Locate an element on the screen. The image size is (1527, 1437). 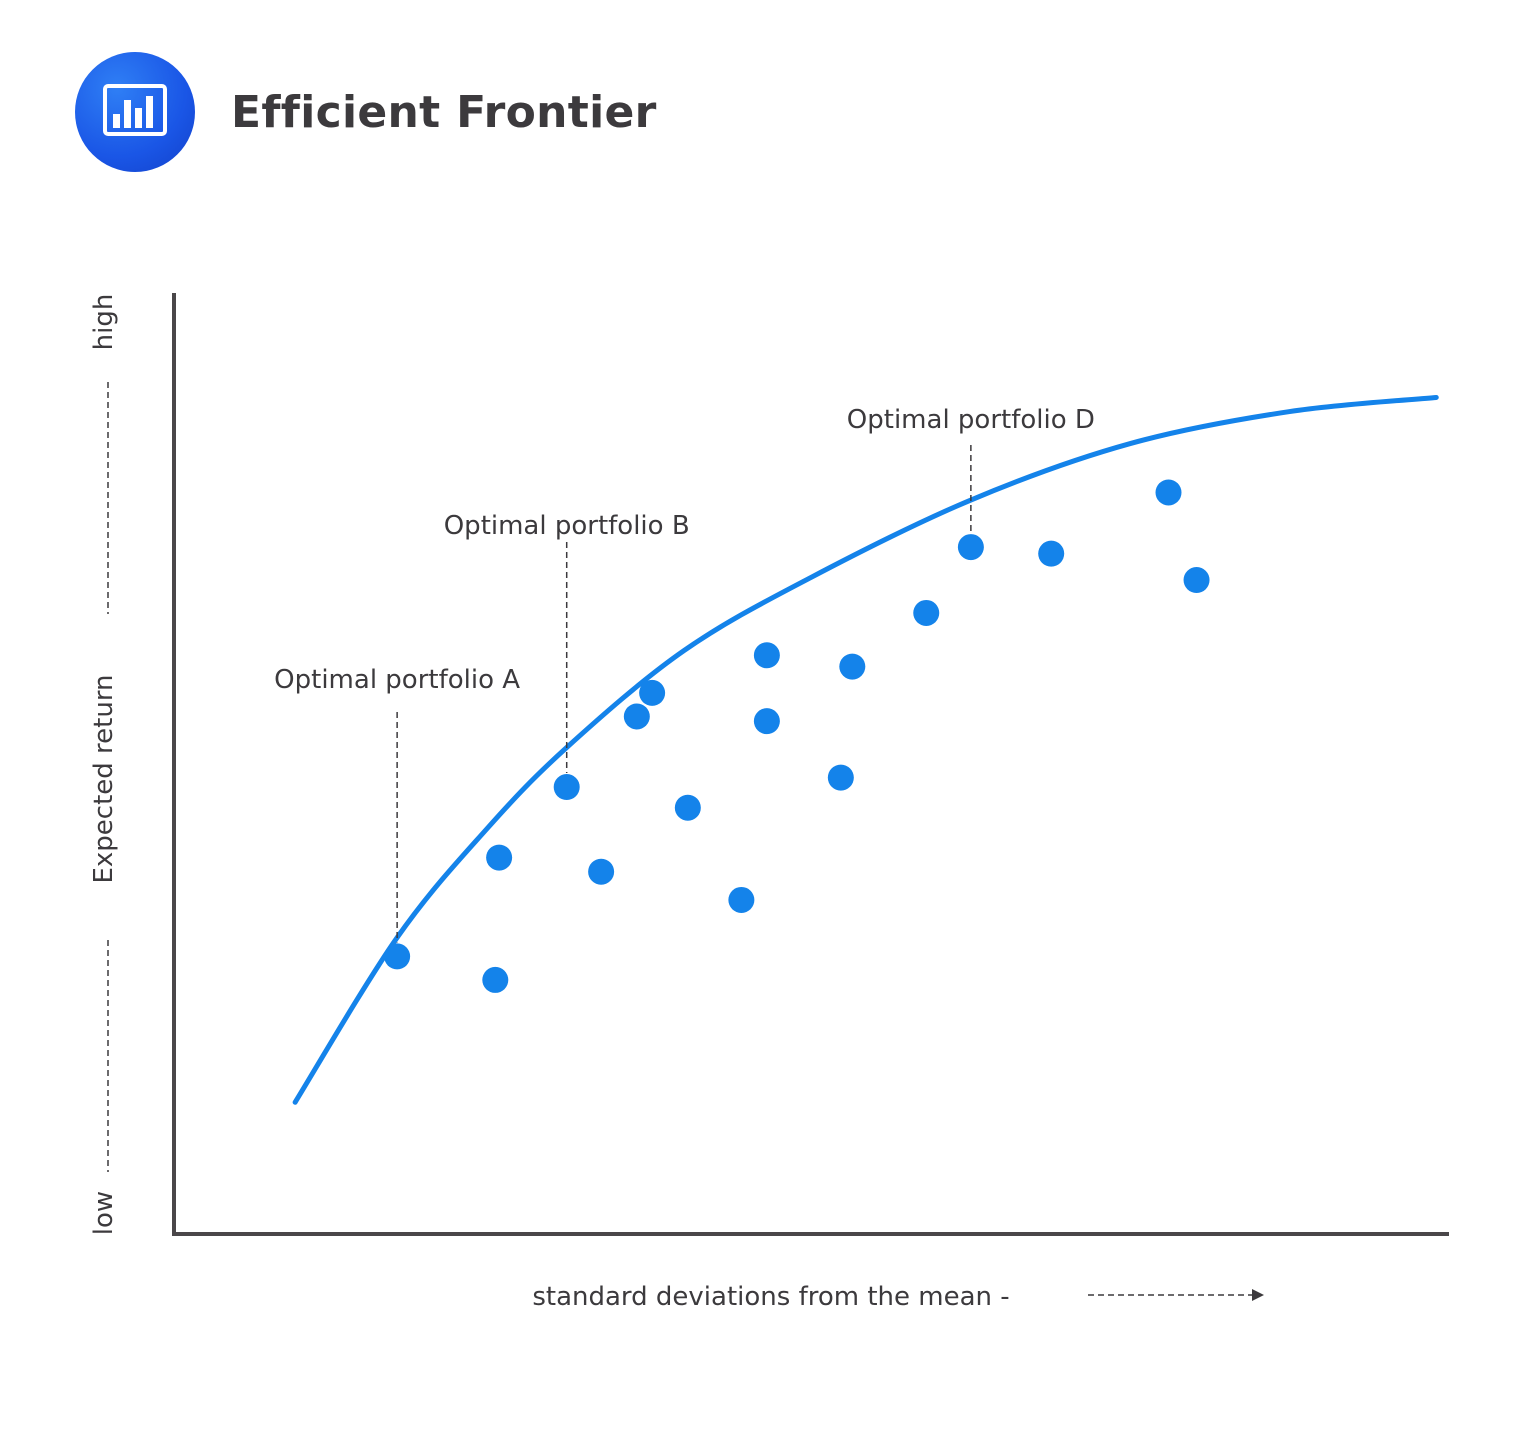
header: Efficient Frontier is located at coordinates (366, 112).